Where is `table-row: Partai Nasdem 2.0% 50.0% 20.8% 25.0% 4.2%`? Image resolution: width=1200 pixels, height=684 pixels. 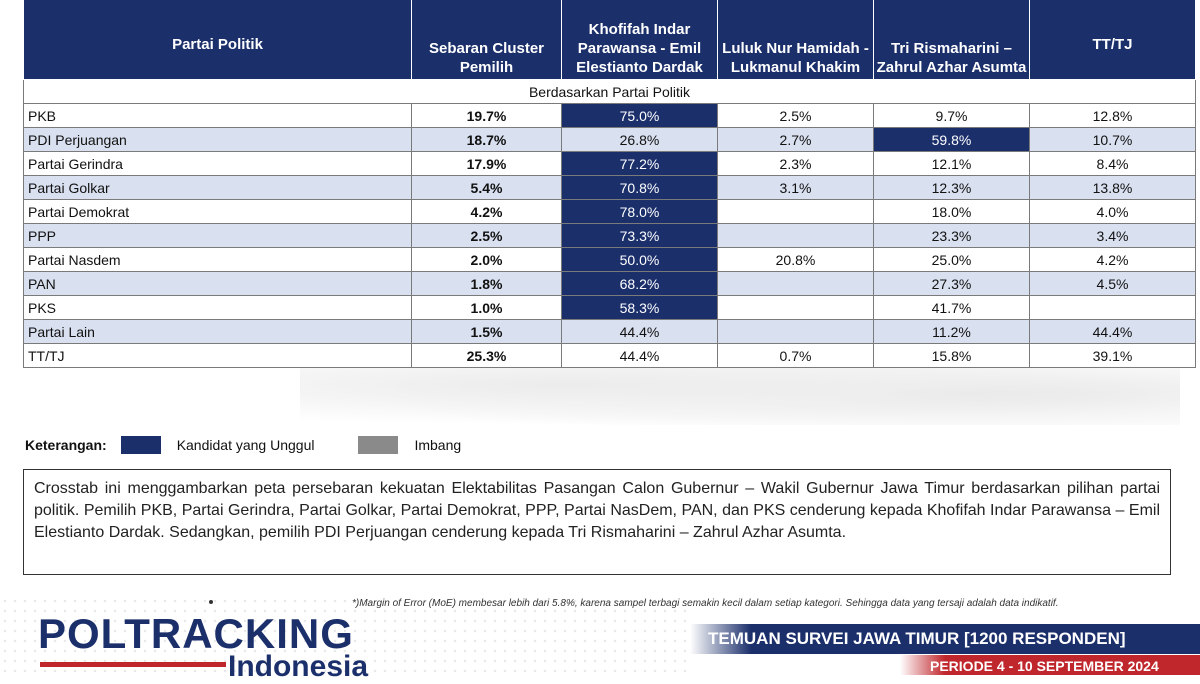 table-row: Partai Nasdem 2.0% 50.0% 20.8% 25.0% 4.2% is located at coordinates (609, 259).